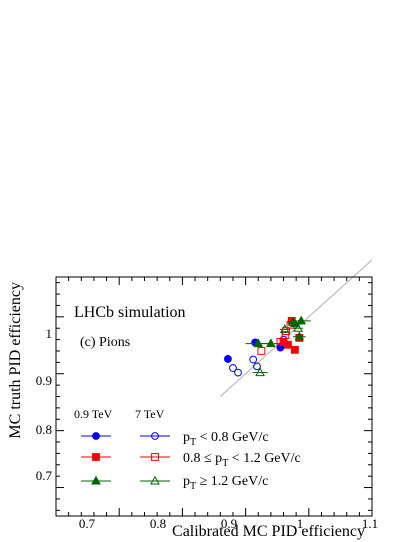  What do you see at coordinates (96, 457) in the screenshot?
I see `legend-marker-r1-c0` at bounding box center [96, 457].